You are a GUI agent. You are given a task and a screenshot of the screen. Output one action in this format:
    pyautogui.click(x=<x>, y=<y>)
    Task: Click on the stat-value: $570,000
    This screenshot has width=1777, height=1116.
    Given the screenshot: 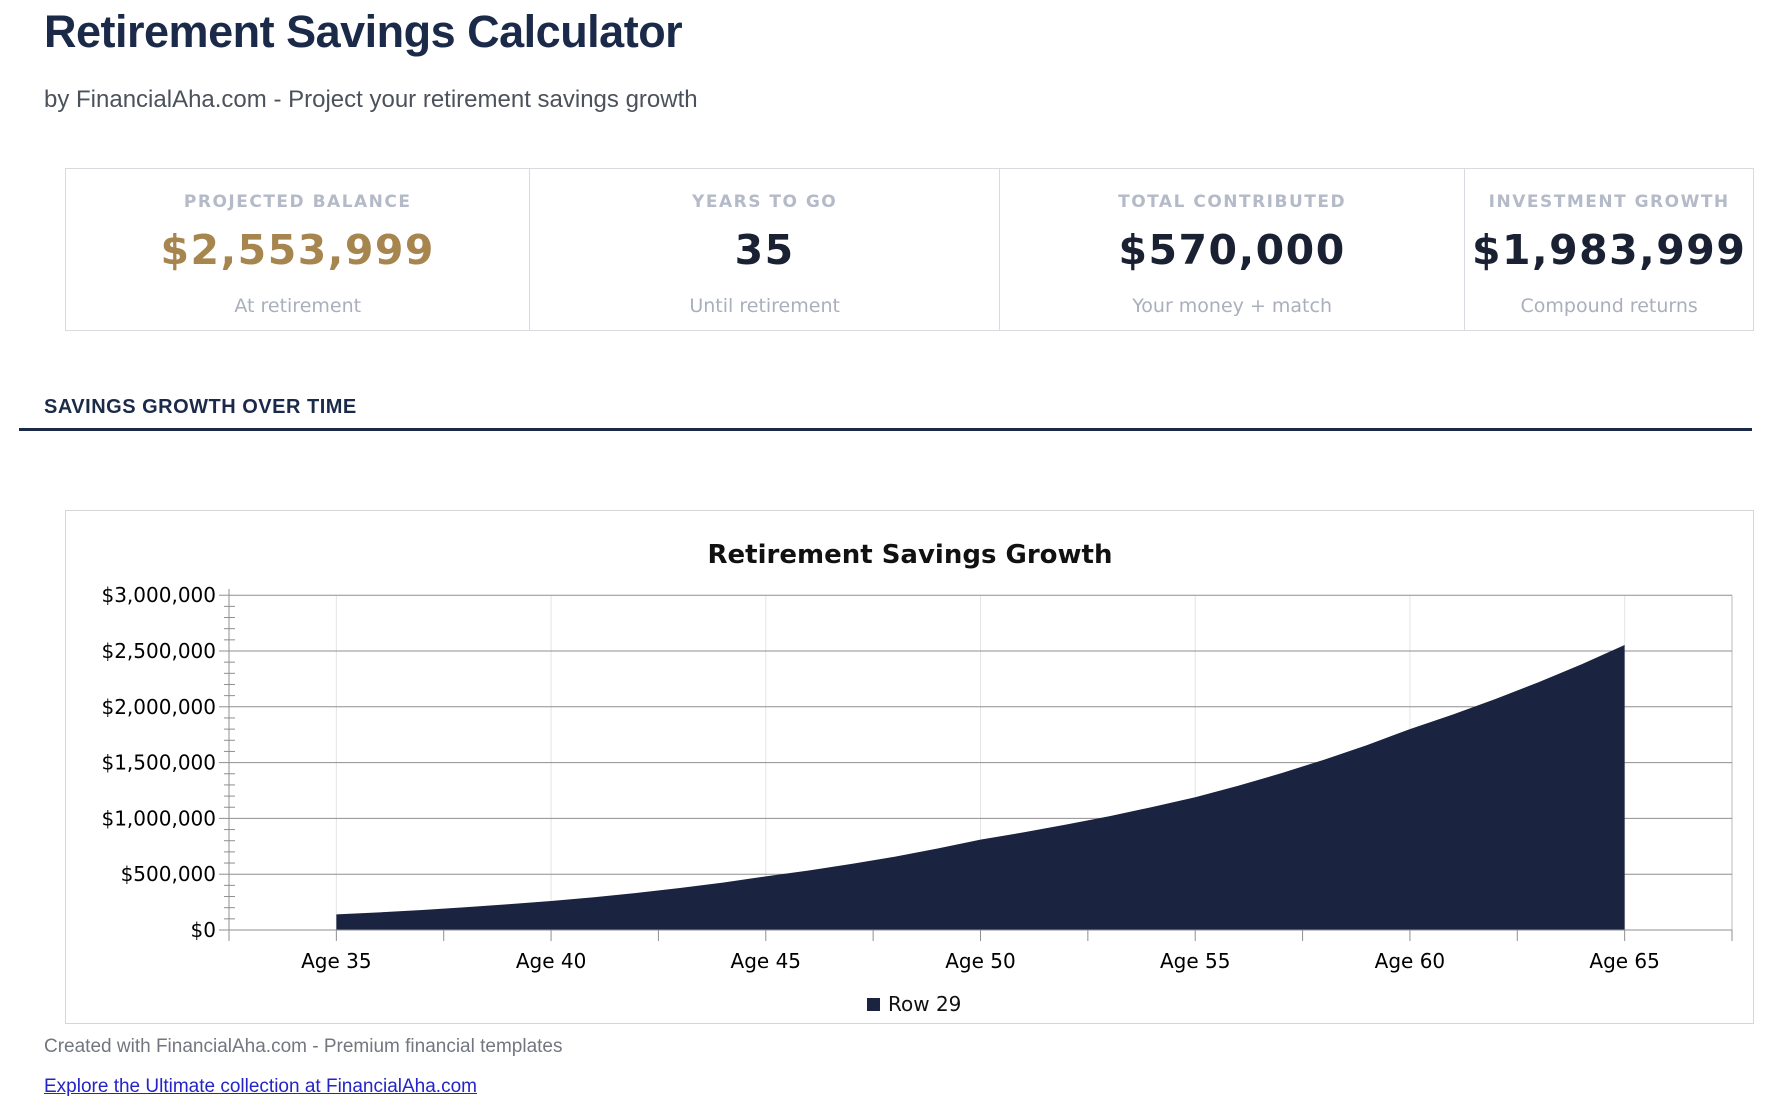 What is the action you would take?
    pyautogui.click(x=1232, y=250)
    